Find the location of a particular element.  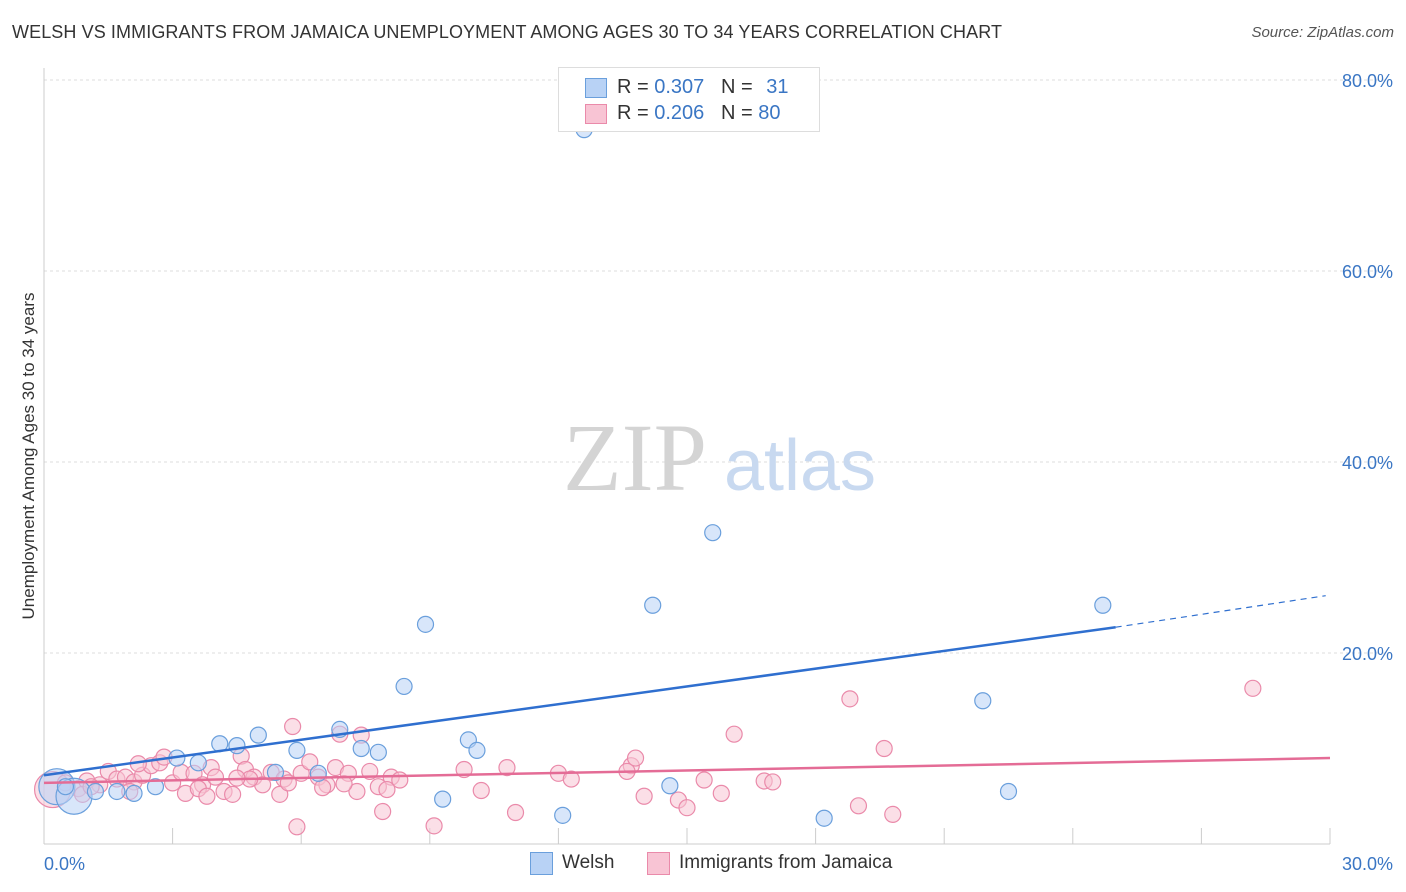

welsh-legend-label: Welsh is located at coordinates (588, 862).